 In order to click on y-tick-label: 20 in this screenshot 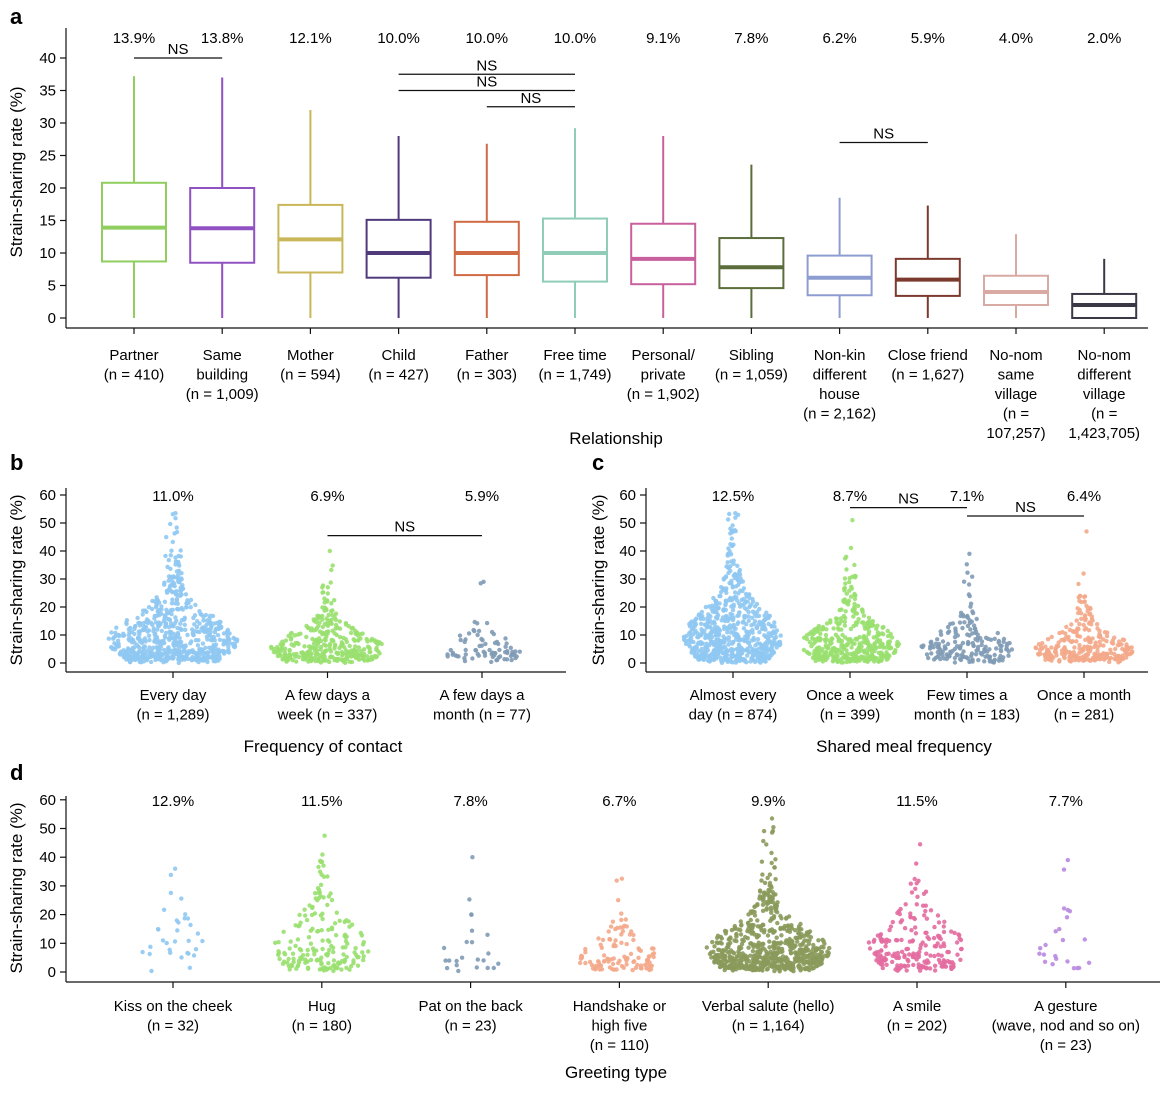, I will do `click(47, 607)`.